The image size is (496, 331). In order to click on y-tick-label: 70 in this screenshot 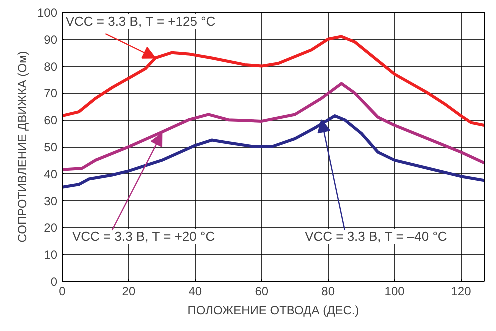, I will do `click(51, 93)`.